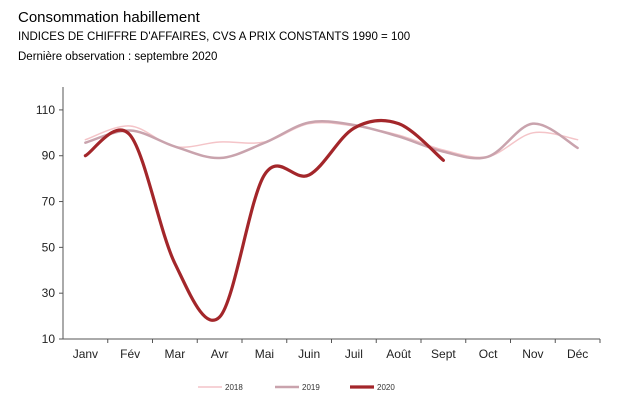 Image resolution: width=622 pixels, height=409 pixels. Describe the element at coordinates (443, 354) in the screenshot. I see `x-tick-label: Sept` at that location.